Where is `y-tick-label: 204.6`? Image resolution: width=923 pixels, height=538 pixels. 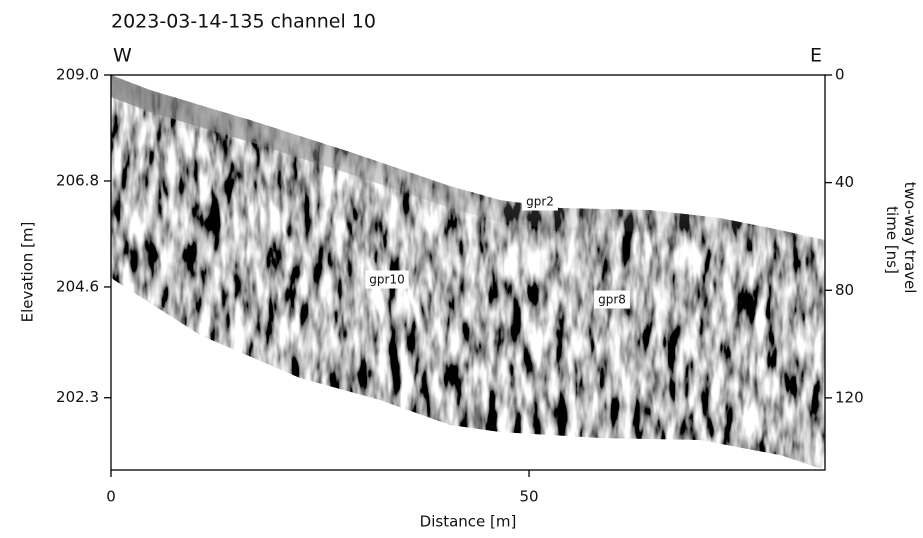 y-tick-label: 204.6 is located at coordinates (77, 286).